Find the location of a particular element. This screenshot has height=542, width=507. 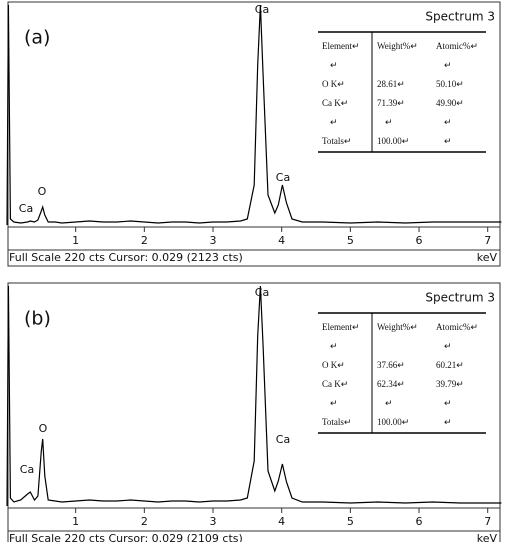

table-cell: 60.21↵ is located at coordinates (450, 365).